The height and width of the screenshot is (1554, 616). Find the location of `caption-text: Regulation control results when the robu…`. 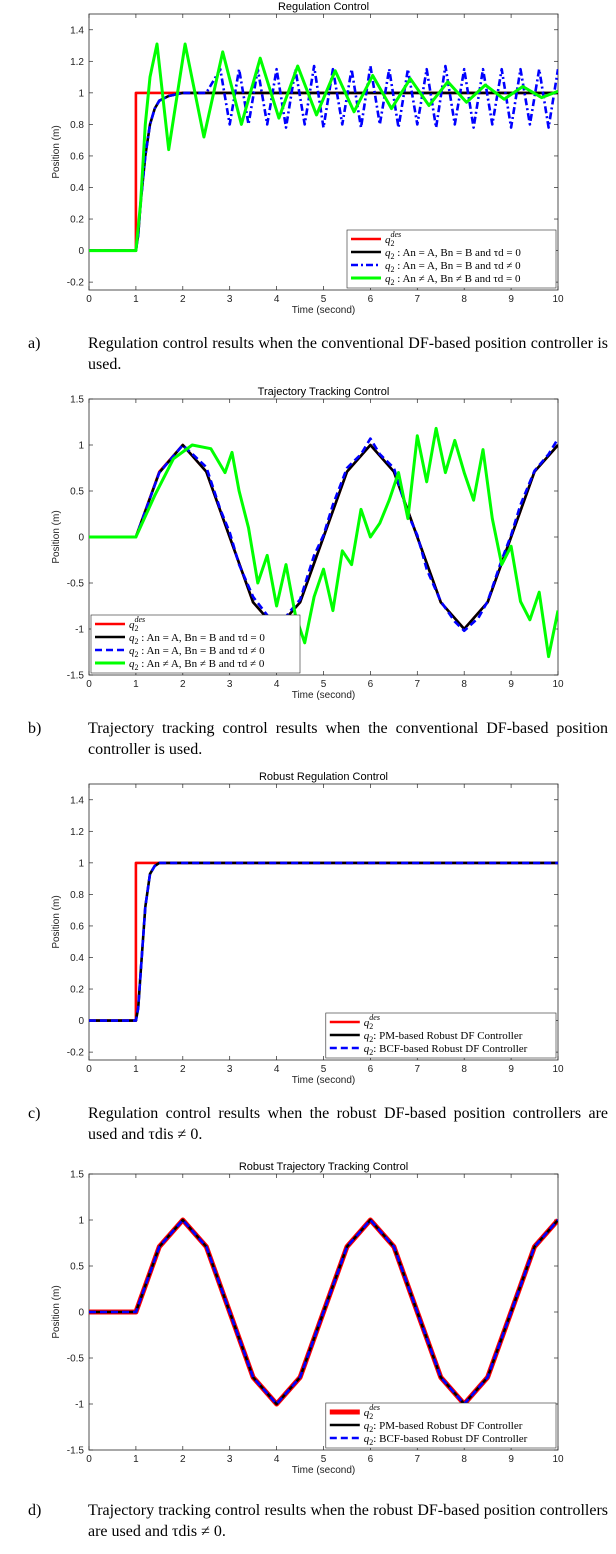

caption-text: Regulation control results when the robu… is located at coordinates (348, 1124).